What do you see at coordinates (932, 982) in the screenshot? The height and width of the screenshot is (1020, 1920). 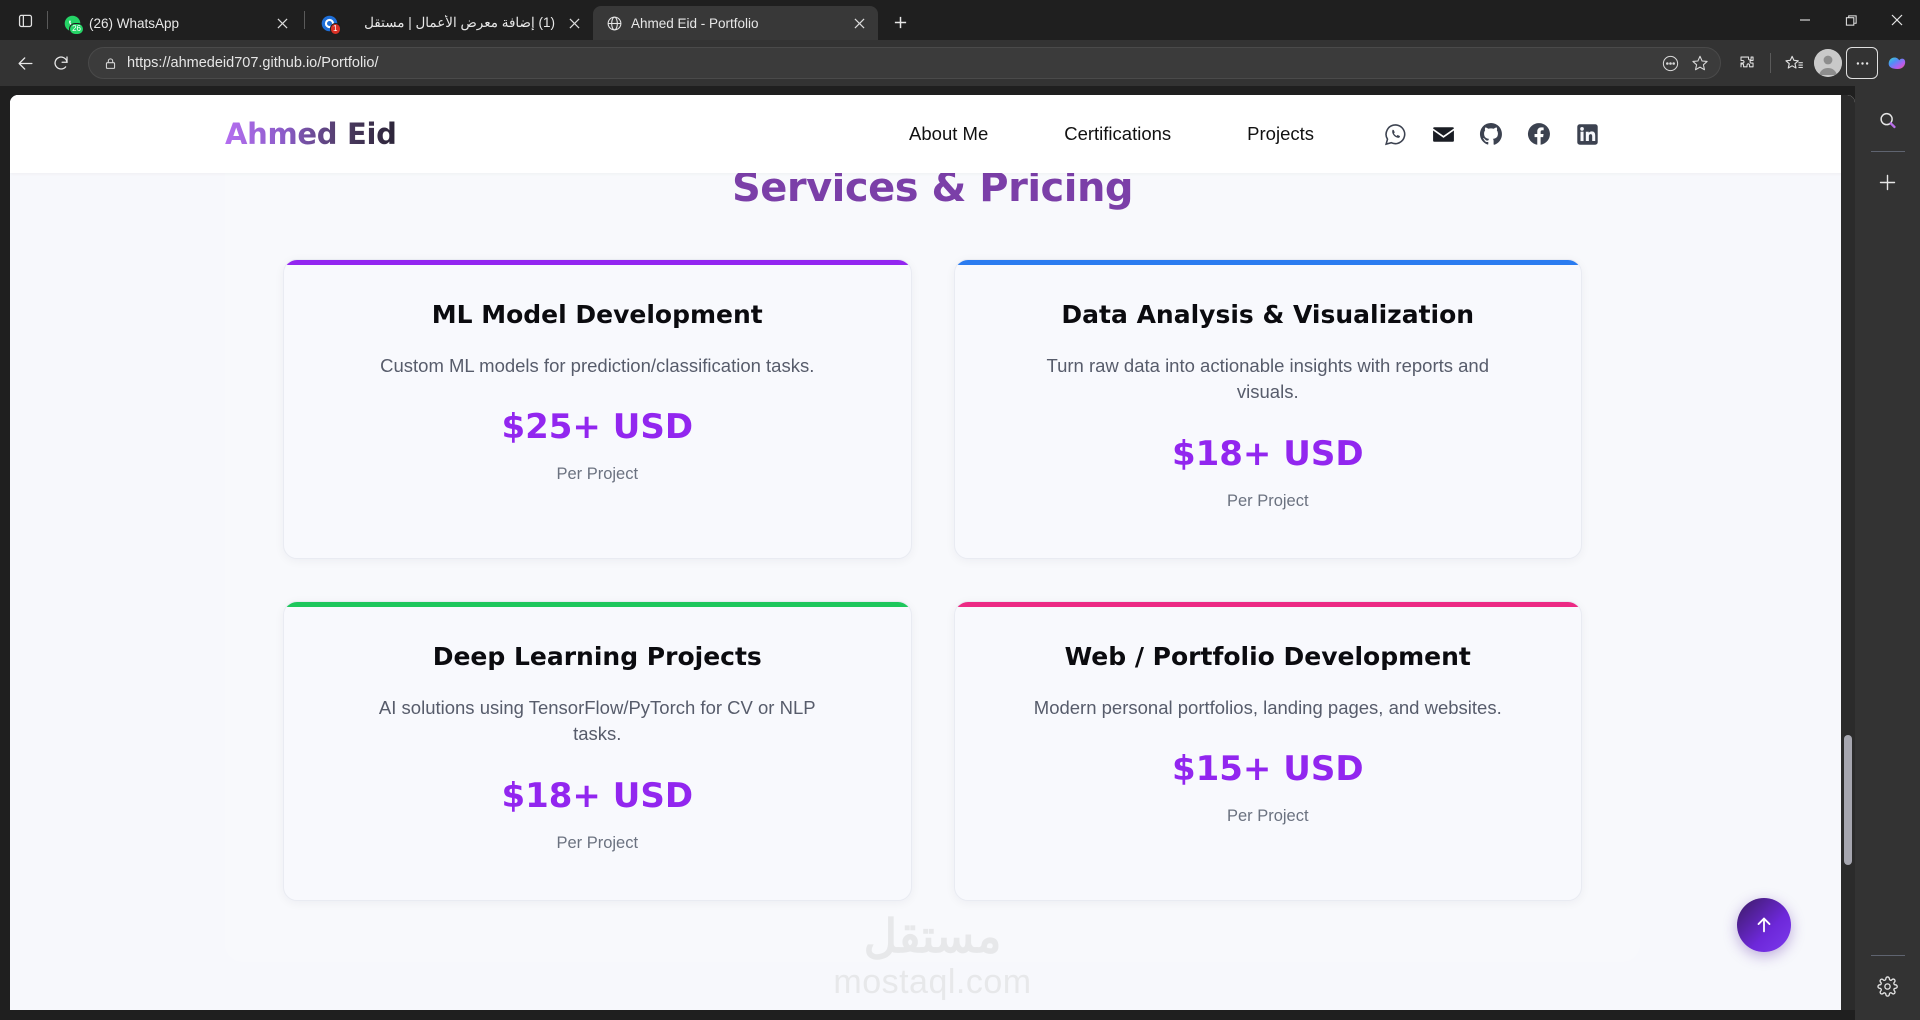 I see `watermark-domain: mostaql.com` at bounding box center [932, 982].